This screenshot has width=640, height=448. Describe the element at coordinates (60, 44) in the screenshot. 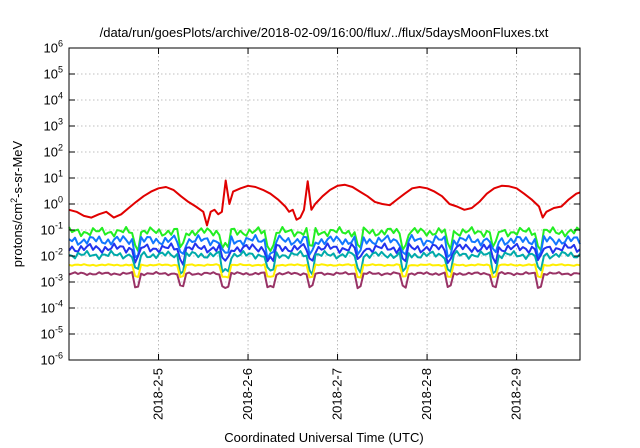

I see `y-tick-exponent: 6` at that location.